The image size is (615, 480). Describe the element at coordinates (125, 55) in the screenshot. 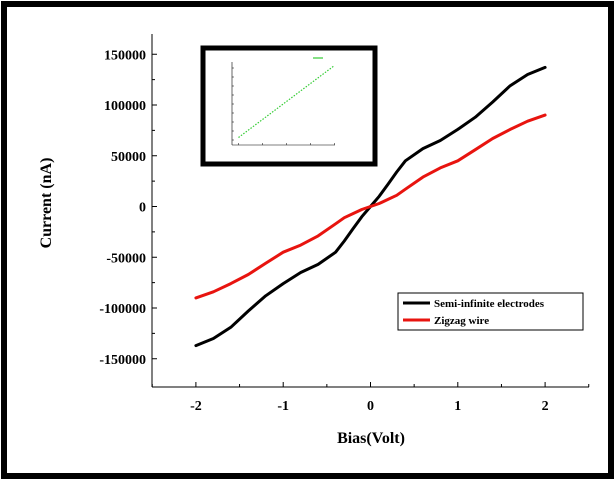

I see `y-tick-label: 150000` at that location.